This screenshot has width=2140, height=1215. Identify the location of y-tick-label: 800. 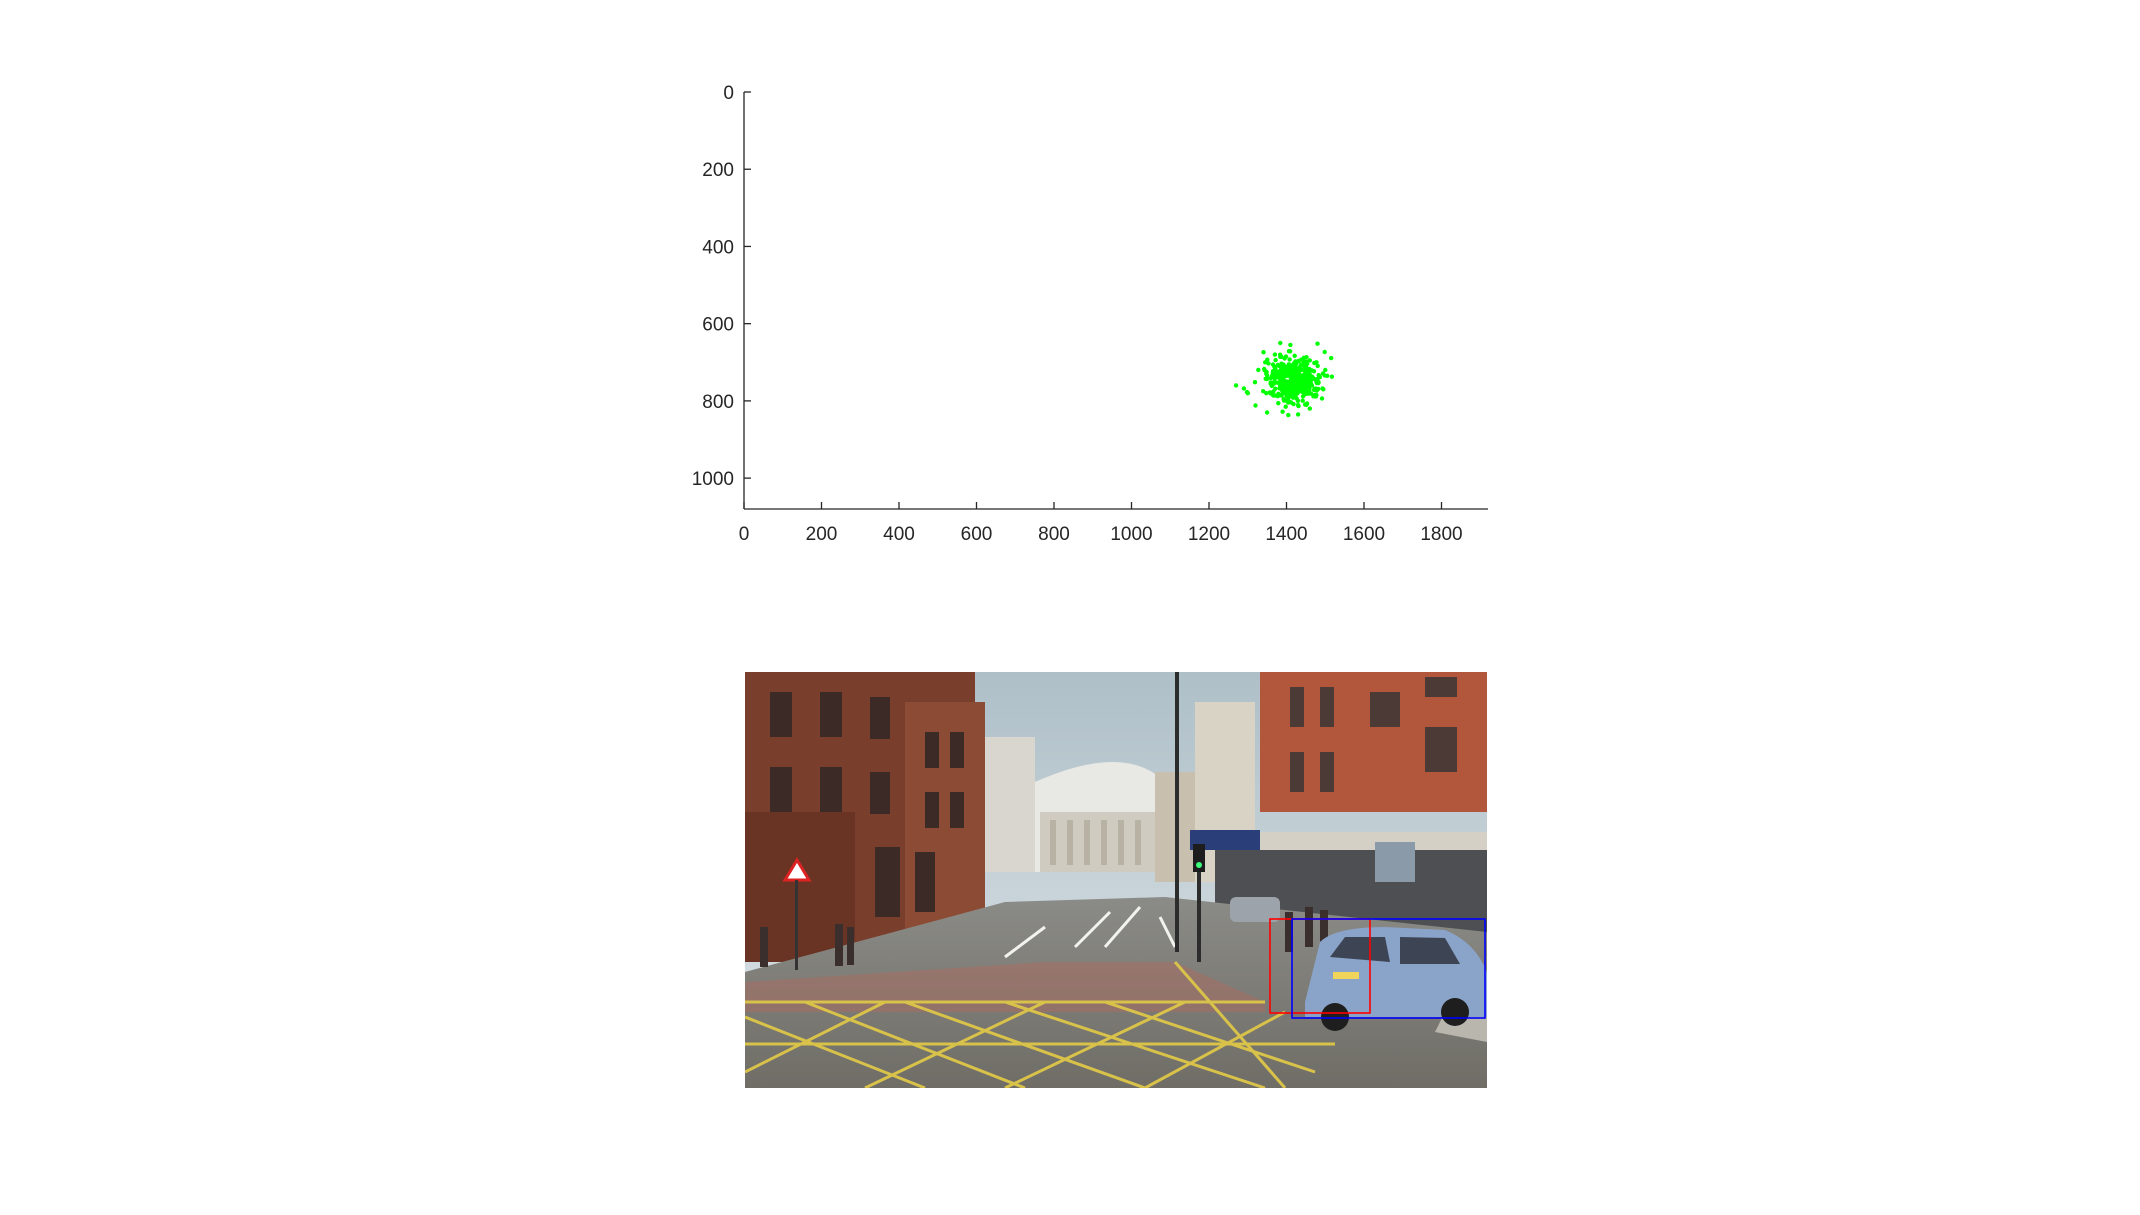
(718, 402).